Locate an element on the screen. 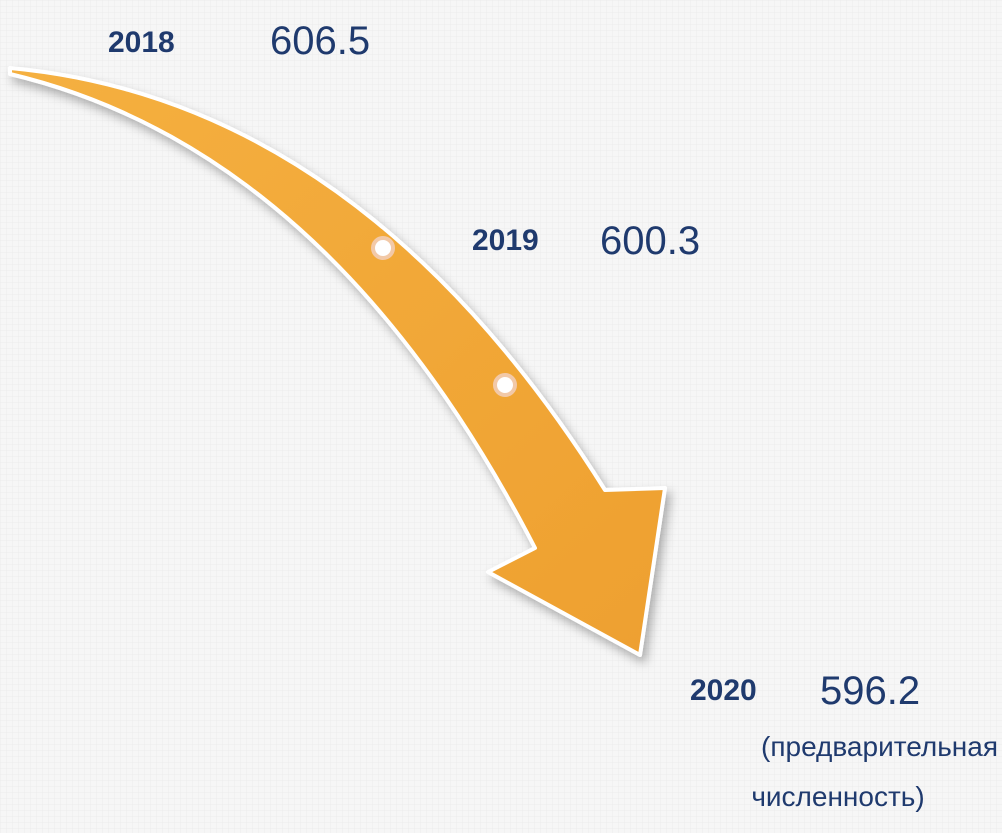 Image resolution: width=1002 pixels, height=833 pixels. year: 2020 is located at coordinates (723, 690).